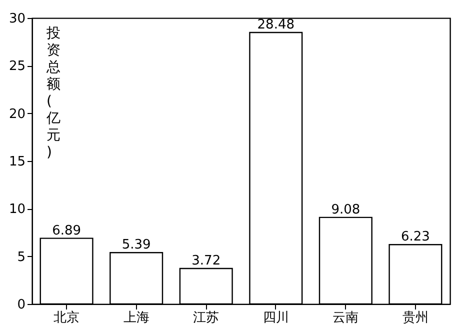 The width and height of the screenshot is (460, 330). What do you see at coordinates (136, 245) in the screenshot?
I see `data-label: 5.39` at bounding box center [136, 245].